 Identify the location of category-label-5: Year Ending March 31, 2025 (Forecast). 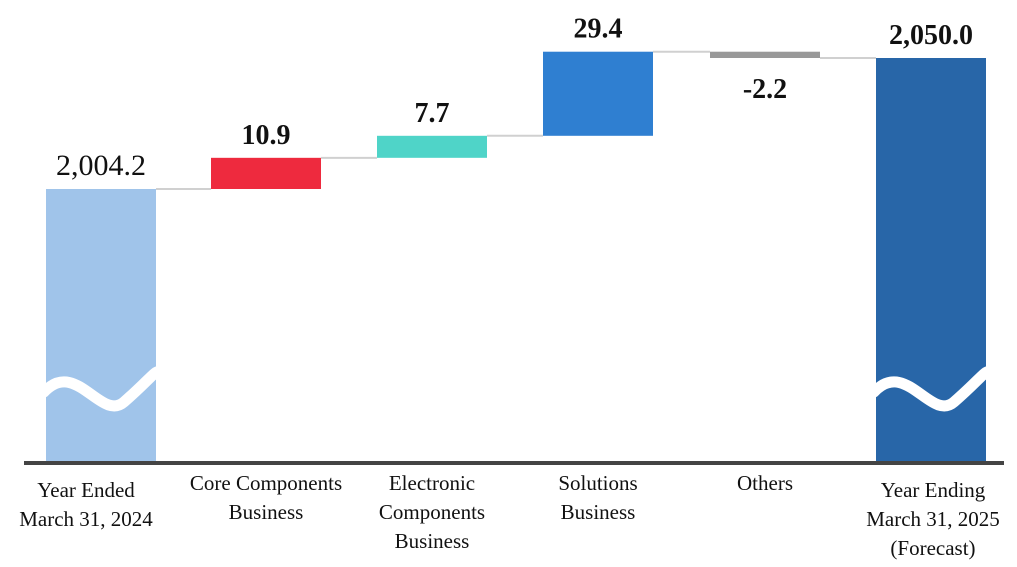
(933, 519).